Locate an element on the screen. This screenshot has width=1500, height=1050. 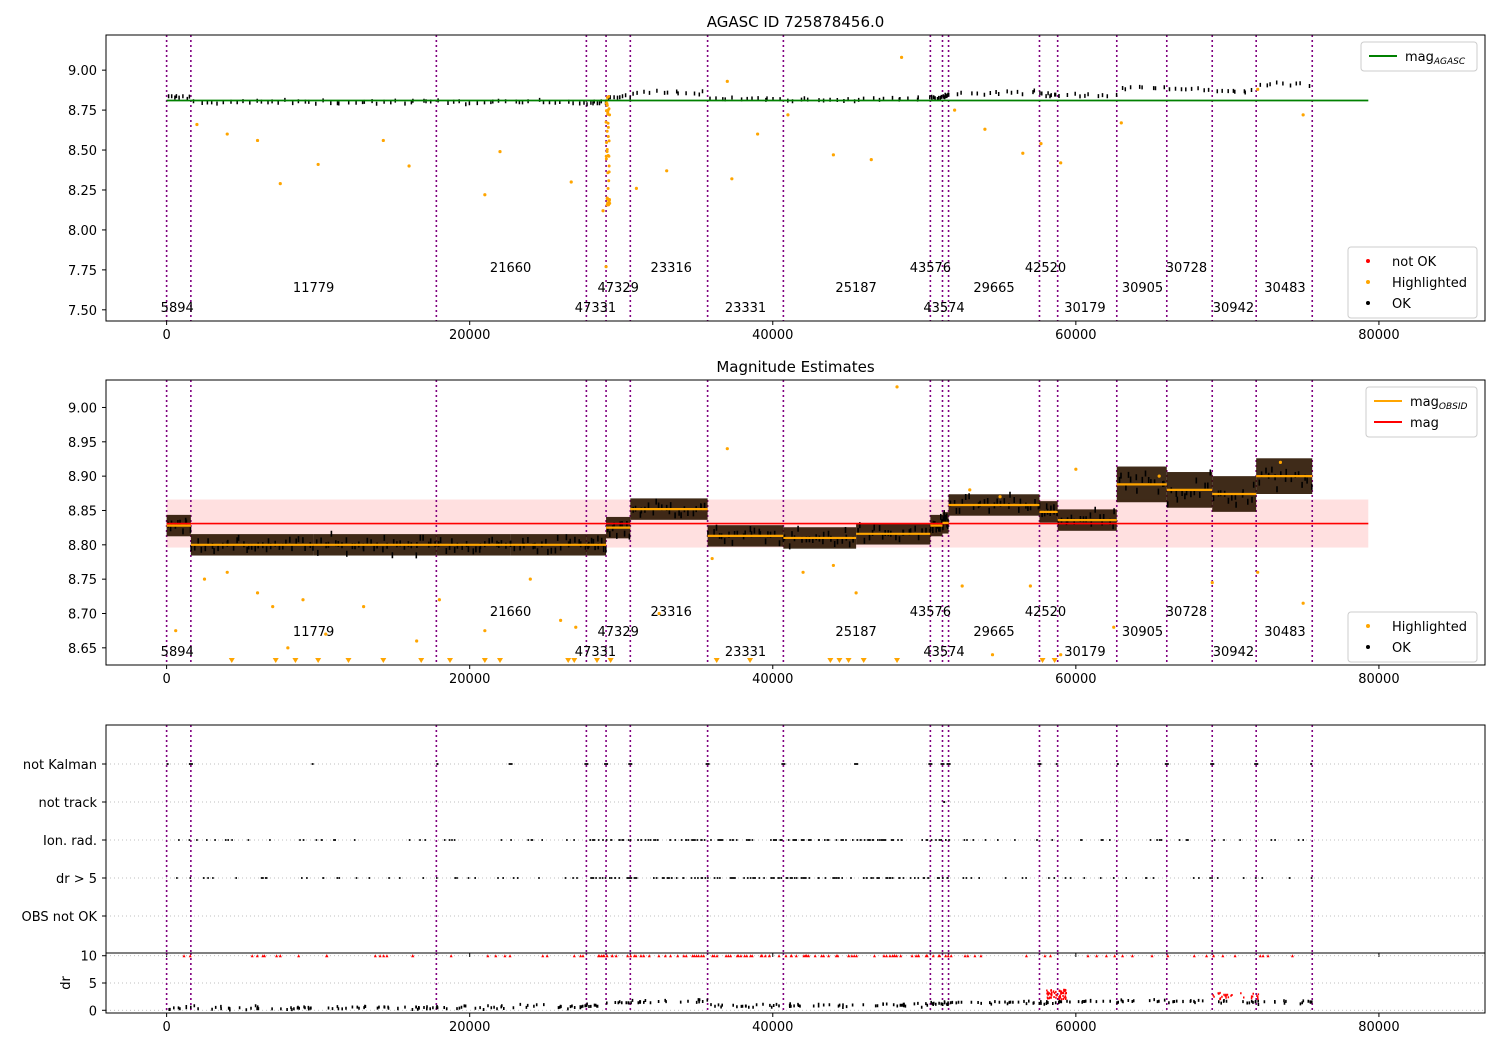
obsid-label: 43574 is located at coordinates (943, 652).